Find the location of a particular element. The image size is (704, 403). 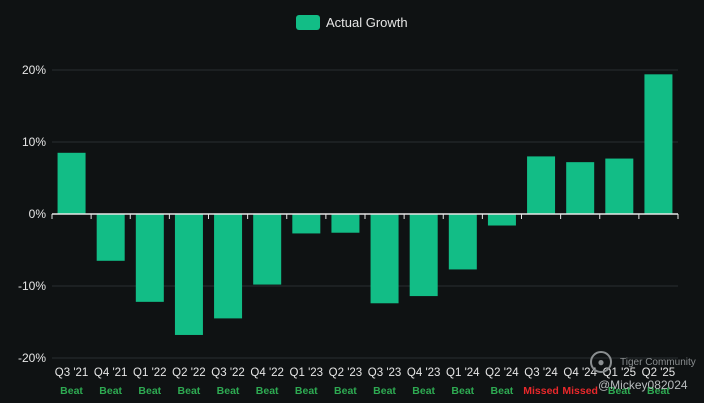

x-tick-label: Q2 '23 is located at coordinates (346, 373).